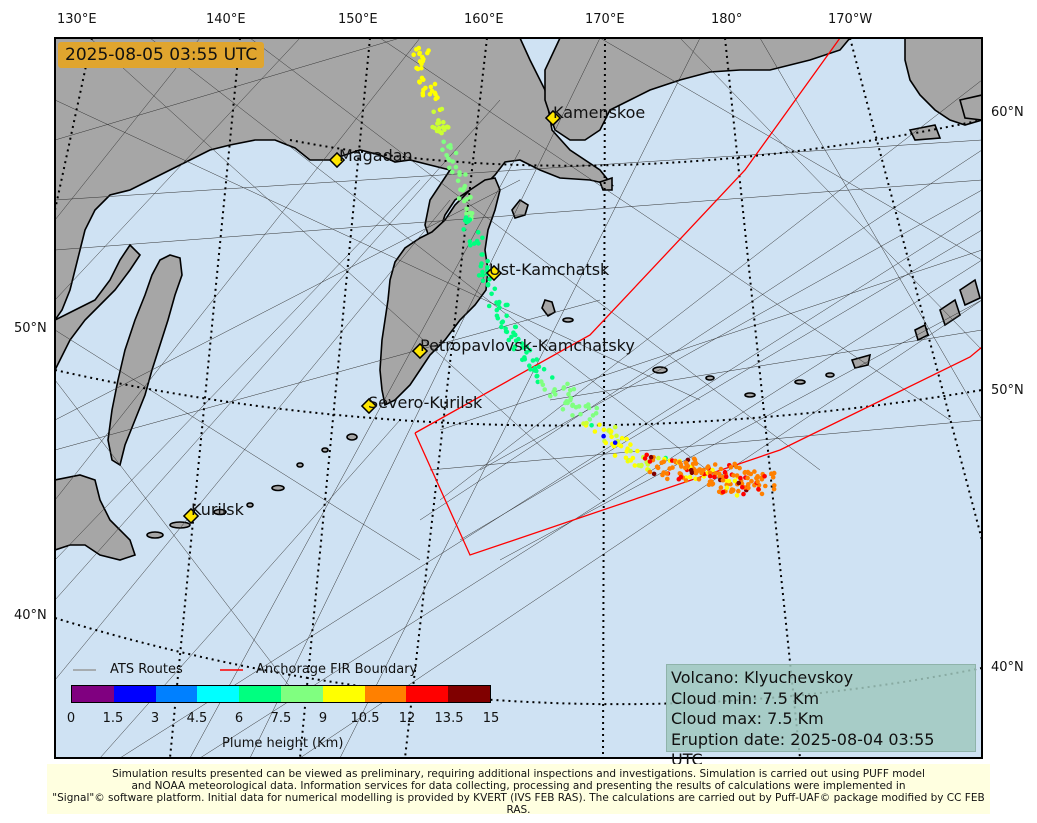  Describe the element at coordinates (71, 718) in the screenshot. I see `colorbar-tick-label: 0` at that location.